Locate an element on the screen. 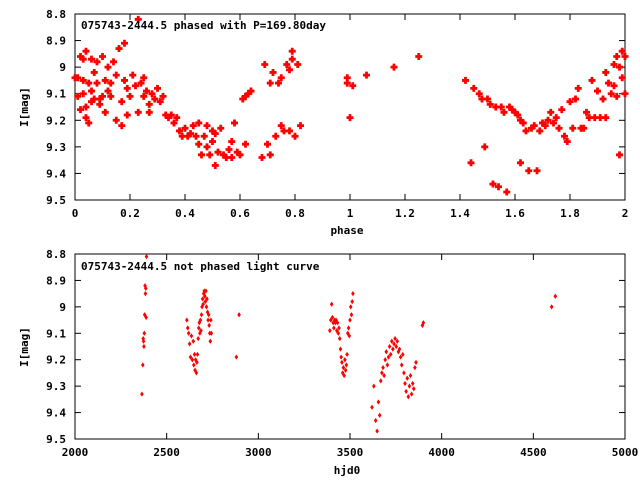  y-tick-label: 9.2 is located at coordinates (56, 360).